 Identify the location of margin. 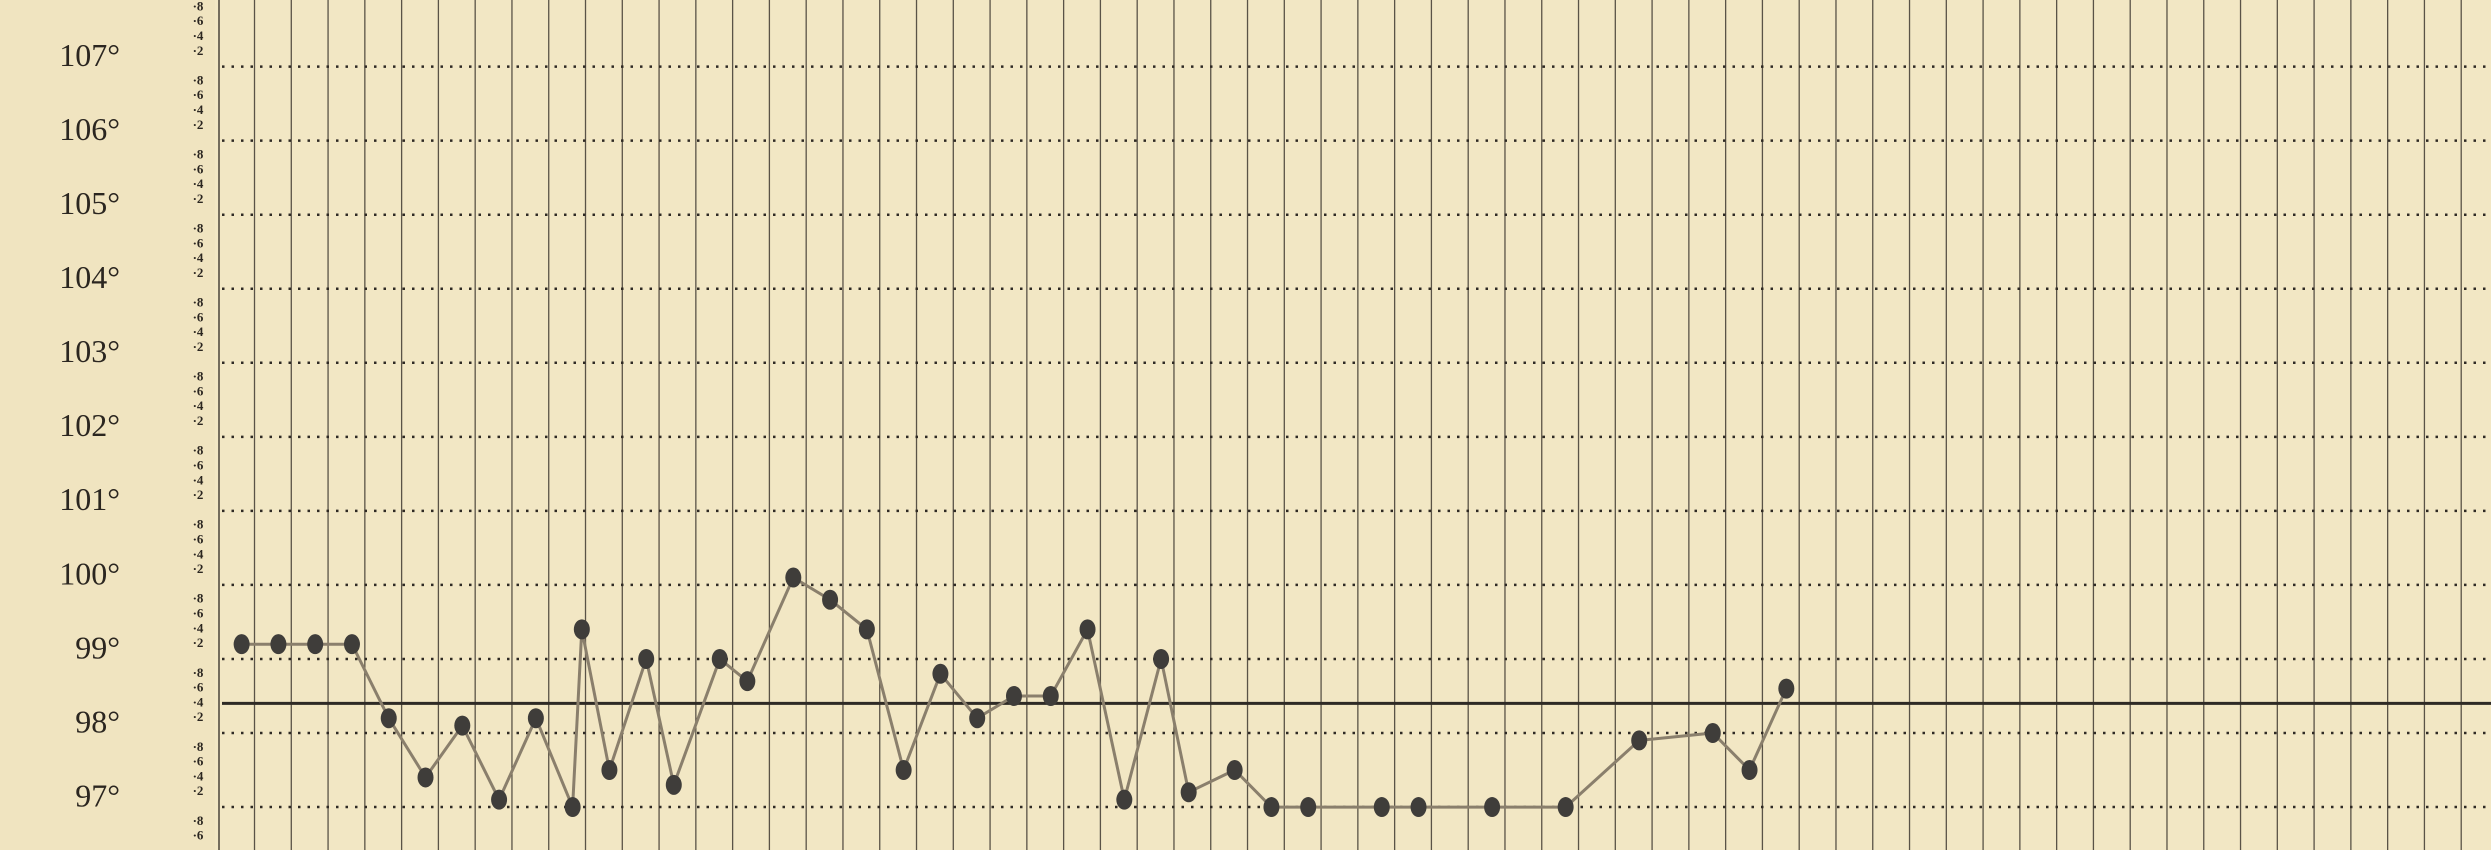
(107, 425).